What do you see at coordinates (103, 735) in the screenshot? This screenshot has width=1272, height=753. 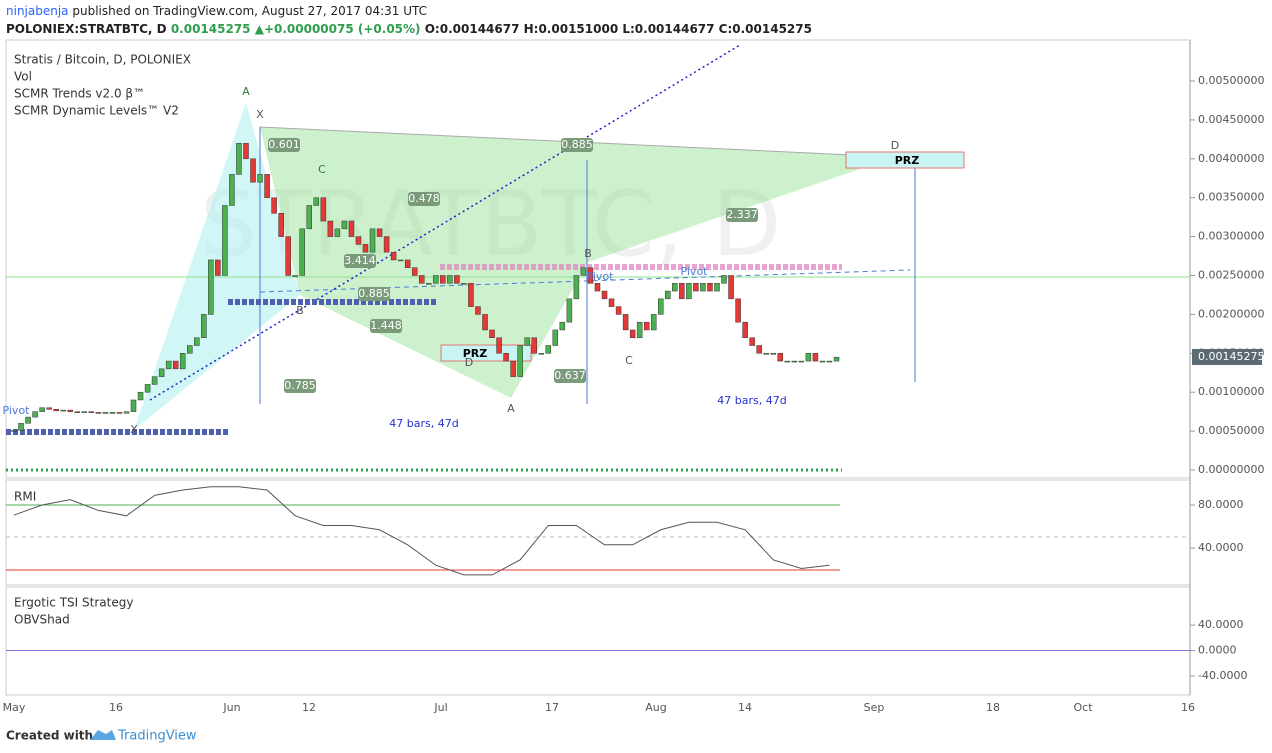 I see `logo` at bounding box center [103, 735].